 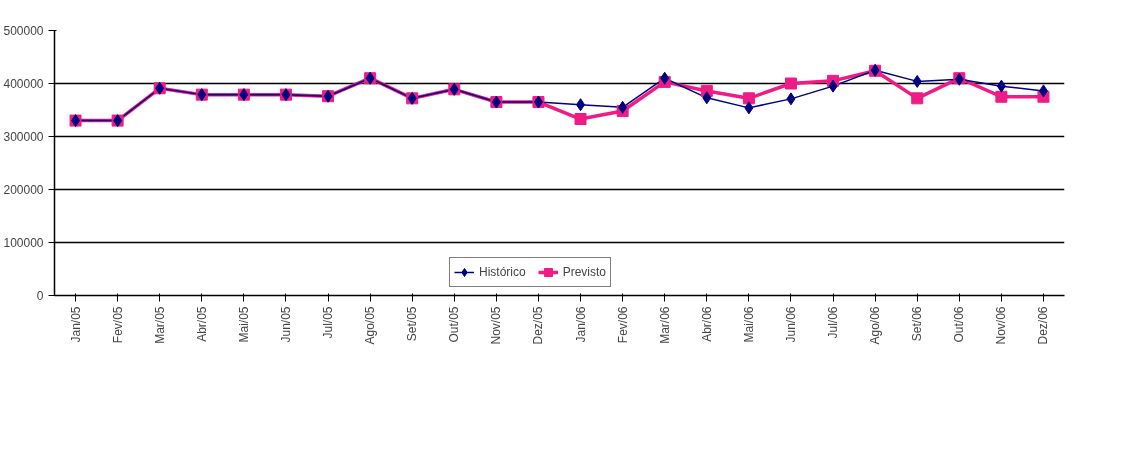 I want to click on x-tick-label: Mai/05, so click(x=243, y=324).